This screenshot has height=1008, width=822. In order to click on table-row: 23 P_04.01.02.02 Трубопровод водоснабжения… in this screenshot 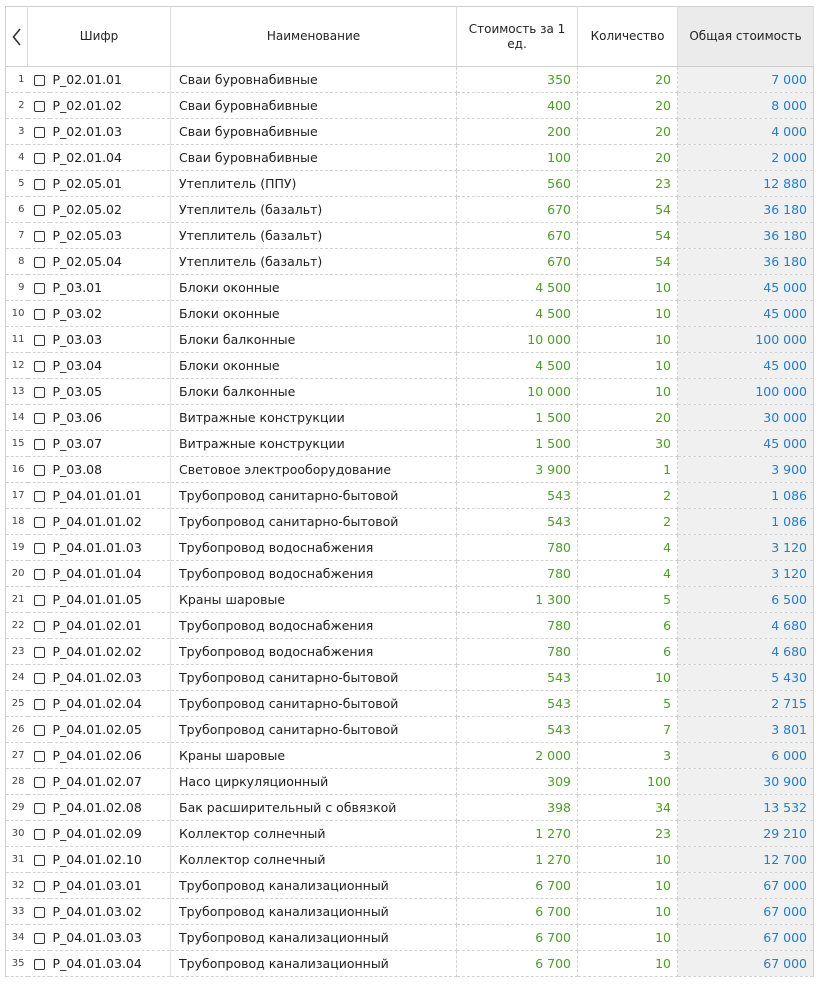, I will do `click(410, 651)`.